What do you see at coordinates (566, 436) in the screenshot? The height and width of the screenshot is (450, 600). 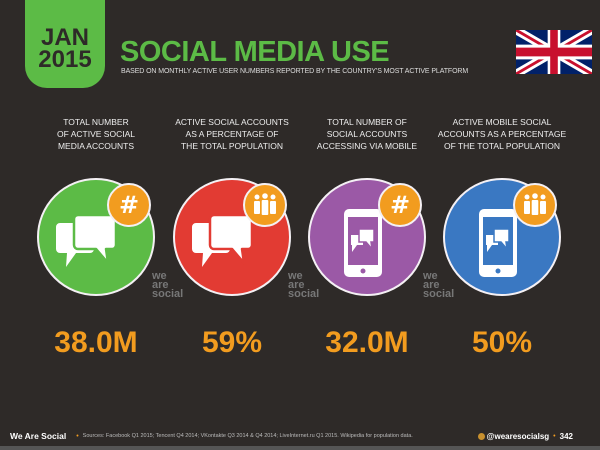 I see `page-number: 342` at bounding box center [566, 436].